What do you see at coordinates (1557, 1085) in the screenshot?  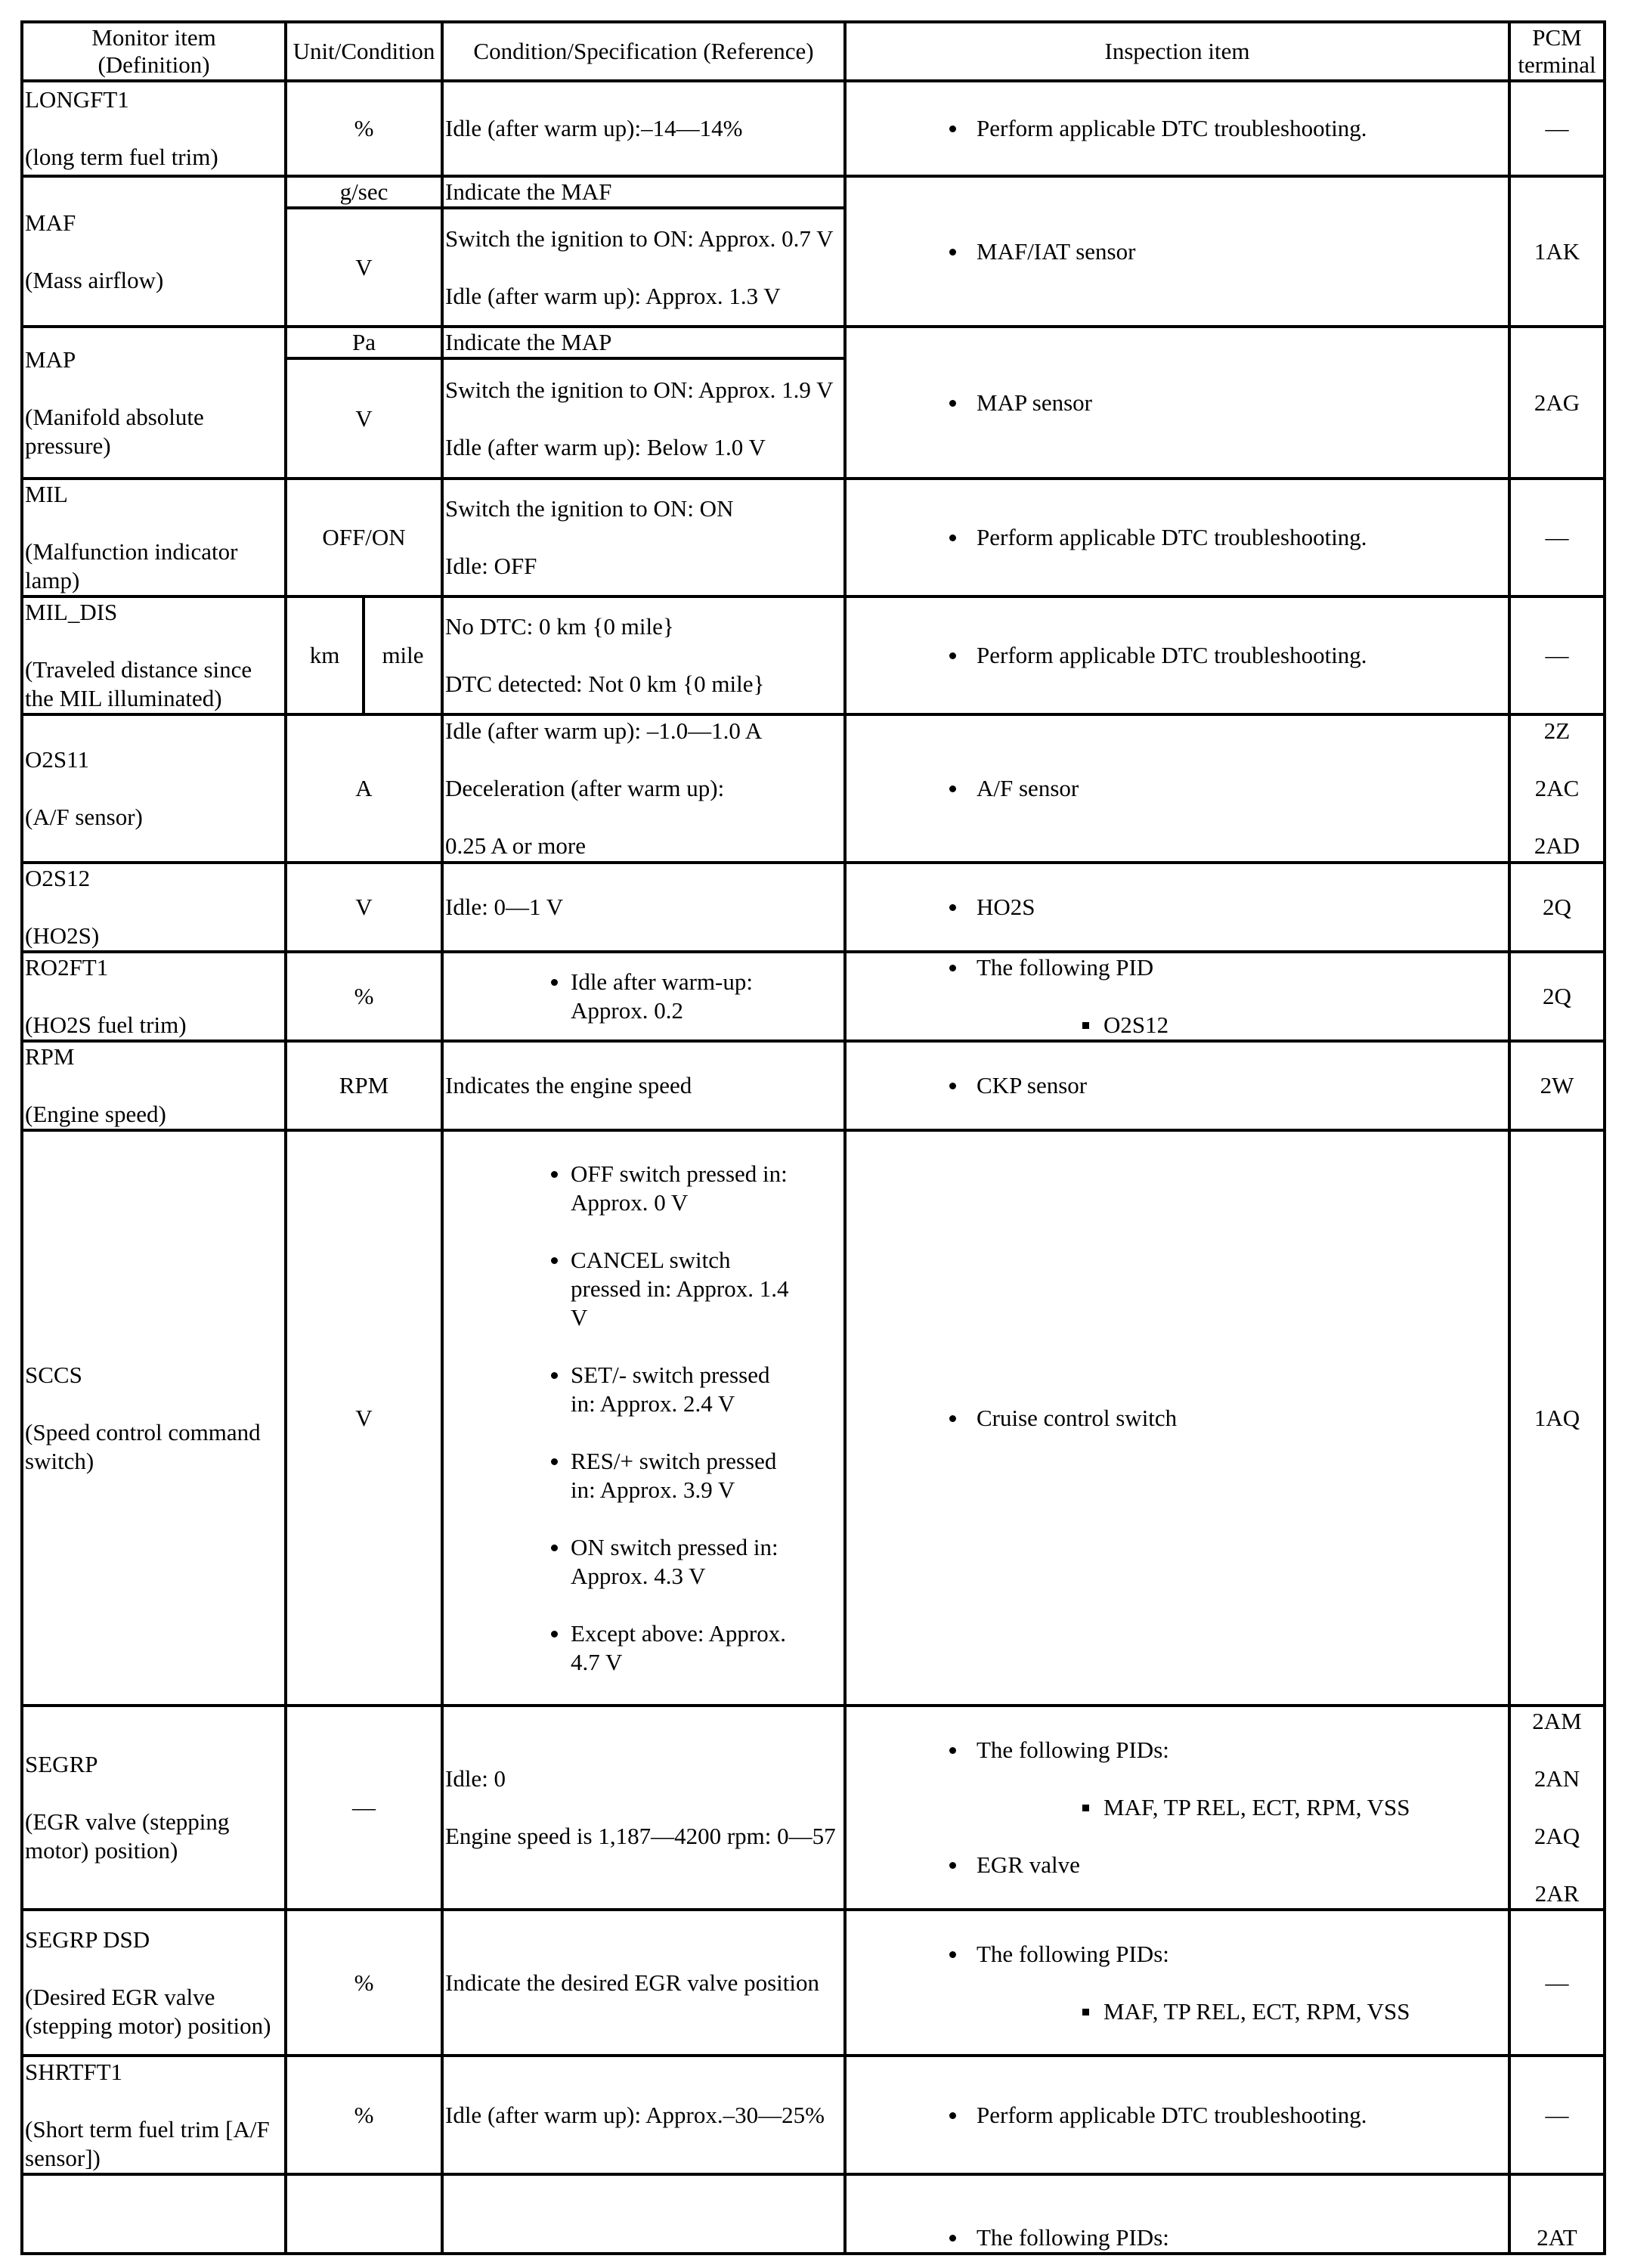 I see `pcm-terminal: 2W` at bounding box center [1557, 1085].